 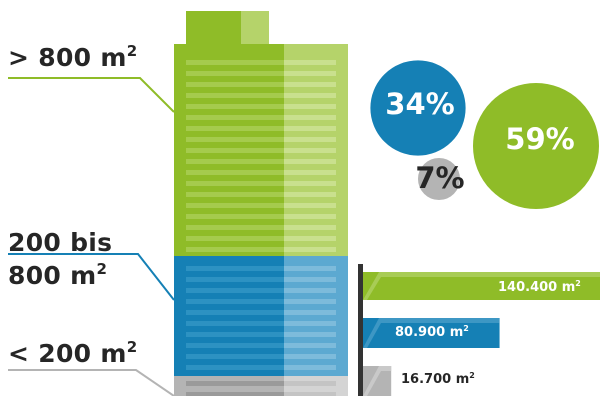 I want to click on connector-line-medium, so click(x=91, y=277).